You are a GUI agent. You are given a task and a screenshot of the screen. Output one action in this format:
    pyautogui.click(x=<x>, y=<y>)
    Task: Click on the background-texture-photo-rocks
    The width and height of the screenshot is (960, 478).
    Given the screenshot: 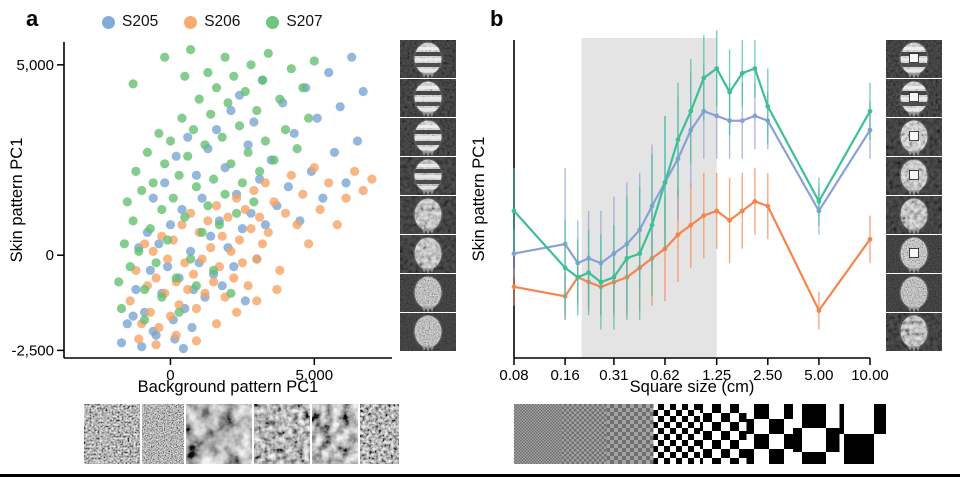 What is the action you would take?
    pyautogui.click(x=219, y=434)
    